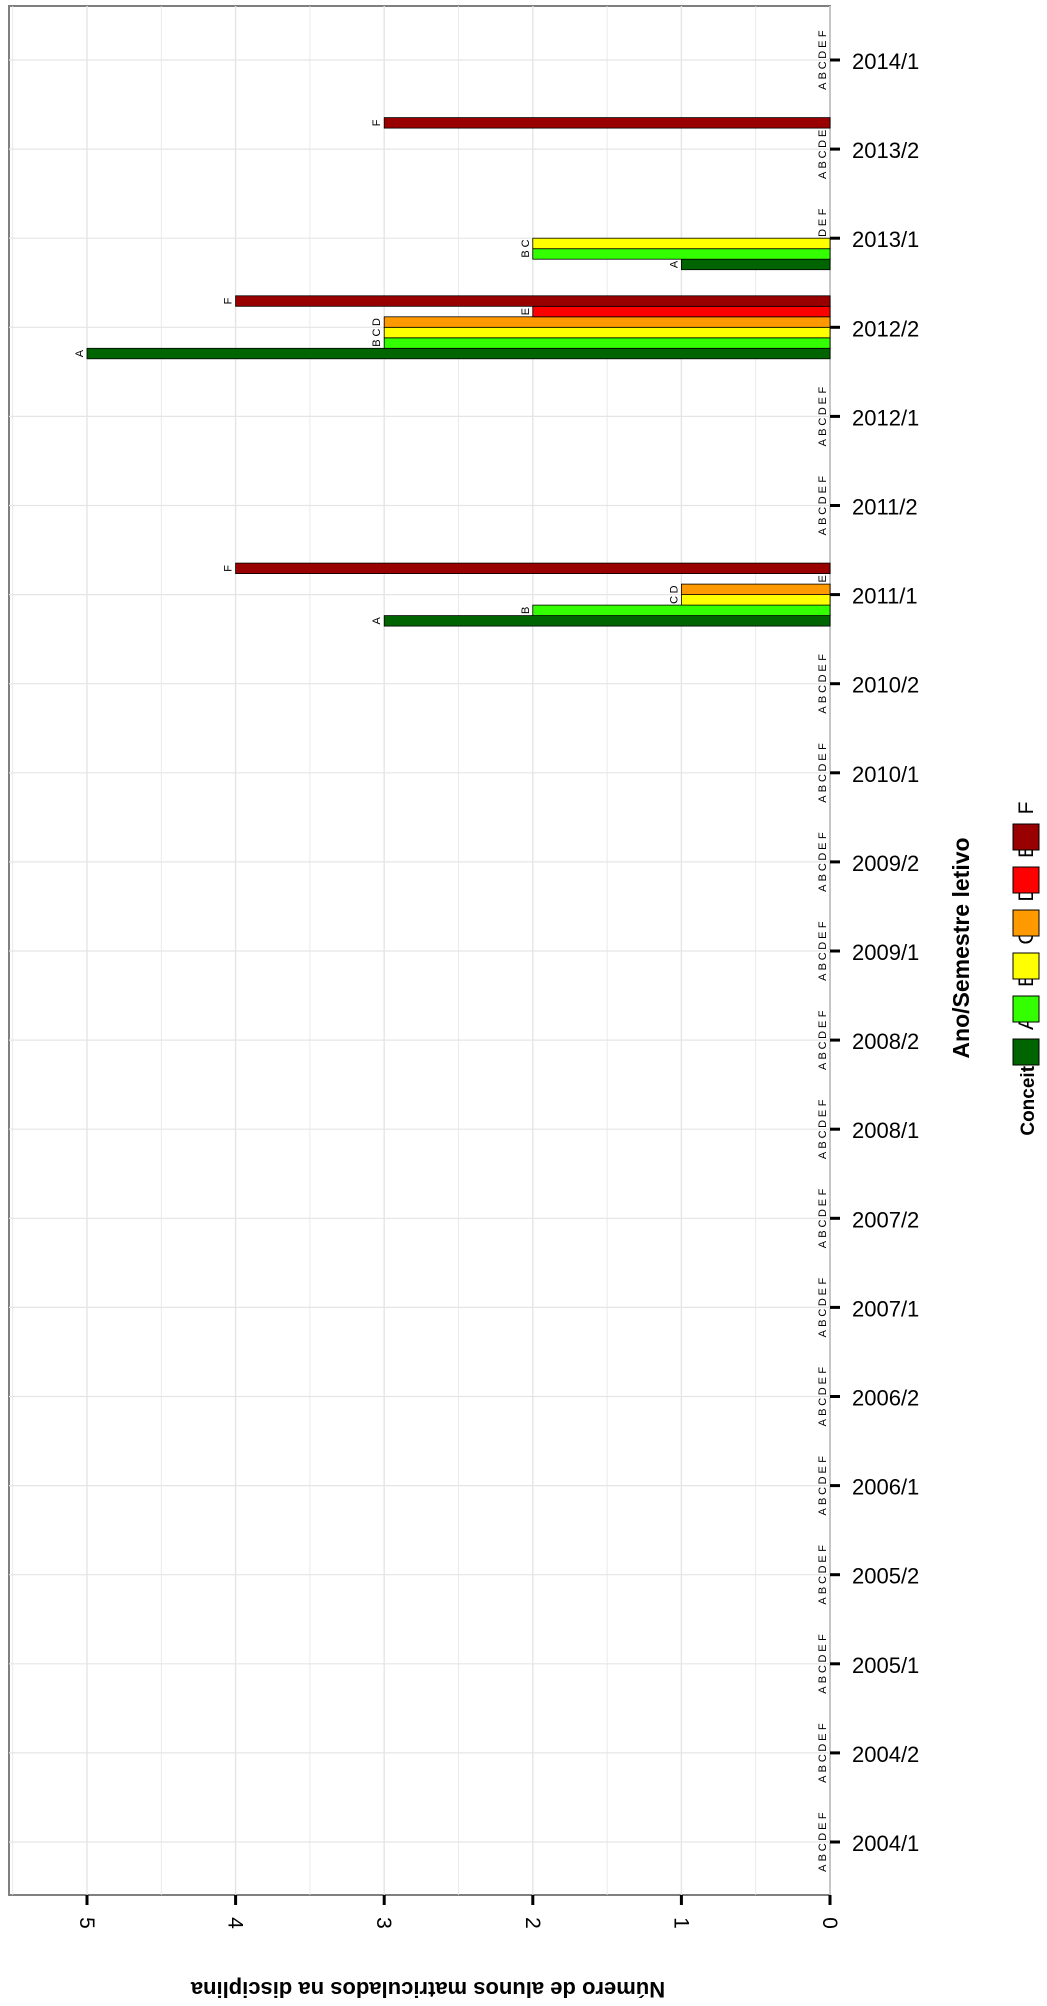  I want to click on category-tick-label: 2007/2, so click(885, 1219).